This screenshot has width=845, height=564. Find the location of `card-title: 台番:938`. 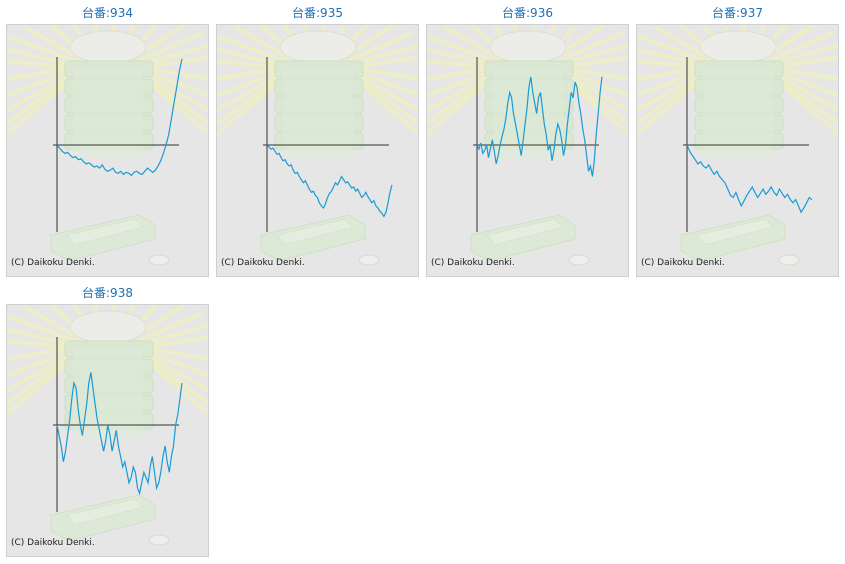

card-title: 台番:938 is located at coordinates (107, 293).